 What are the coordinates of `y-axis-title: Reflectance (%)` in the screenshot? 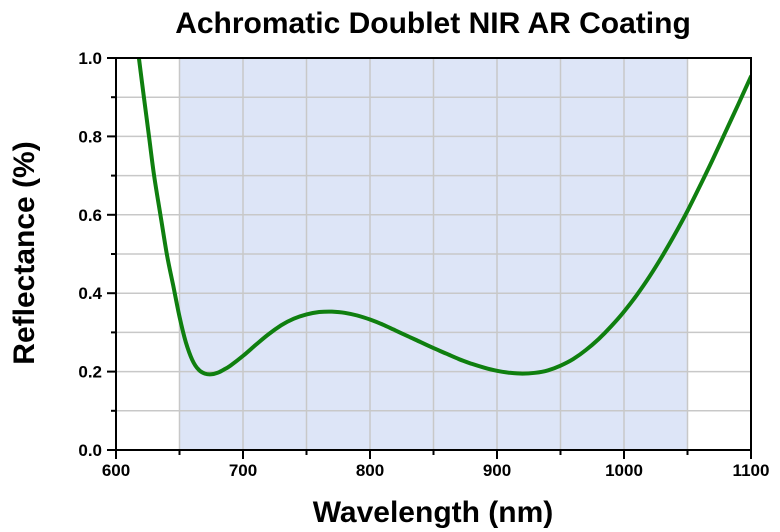 It's located at (24, 252).